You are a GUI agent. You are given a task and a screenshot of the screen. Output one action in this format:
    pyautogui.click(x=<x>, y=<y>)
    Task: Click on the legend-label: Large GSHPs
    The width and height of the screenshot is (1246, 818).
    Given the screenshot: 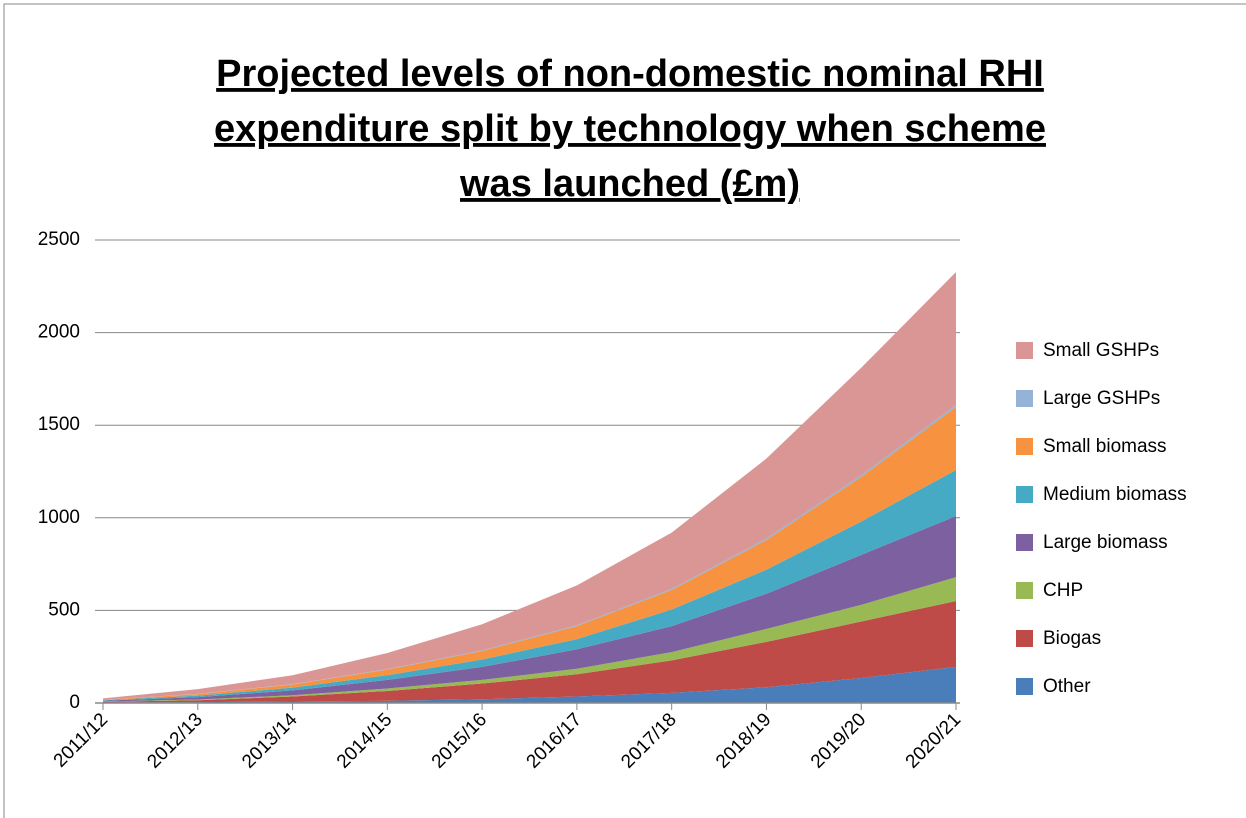 What is the action you would take?
    pyautogui.click(x=1101, y=398)
    